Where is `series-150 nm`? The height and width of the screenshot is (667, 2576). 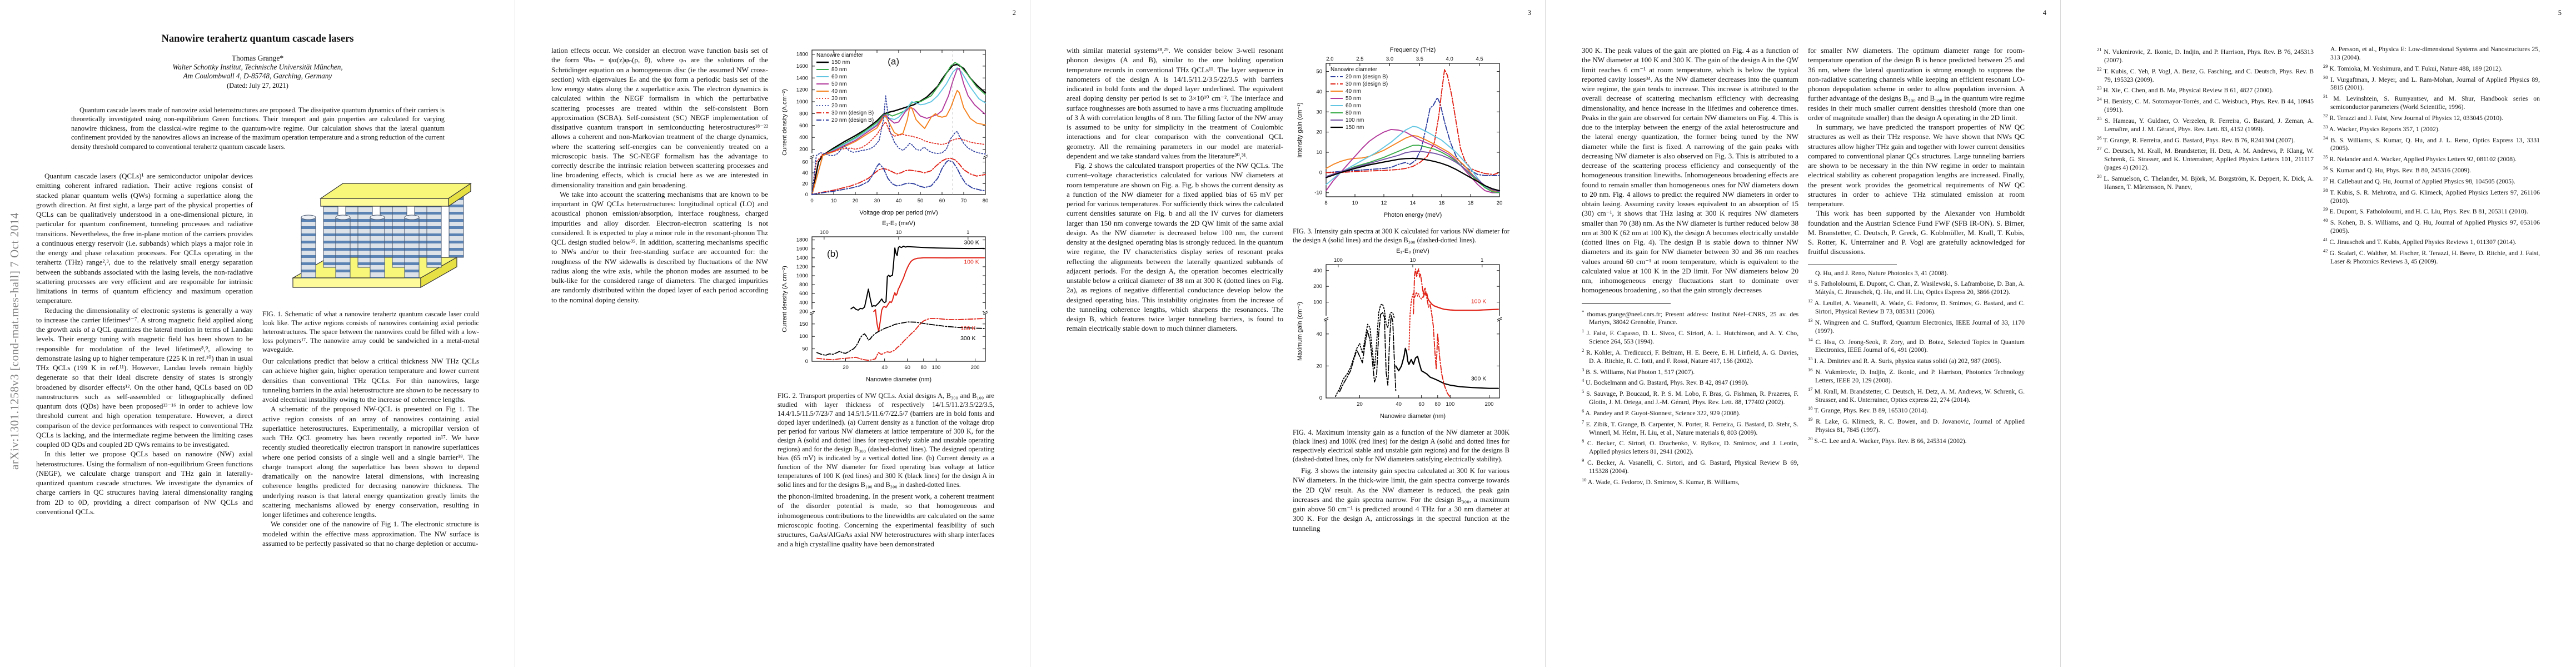 series-150 nm is located at coordinates (1413, 174).